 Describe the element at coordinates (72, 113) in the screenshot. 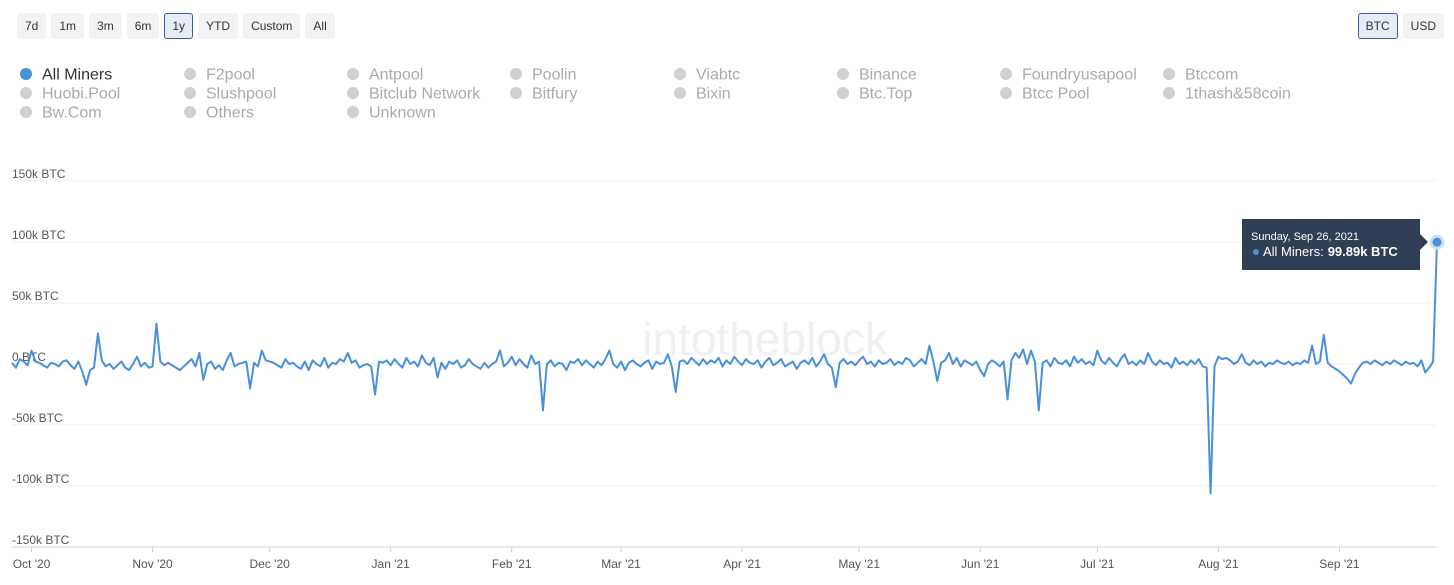

I see `legend-label: Bw.Com` at that location.